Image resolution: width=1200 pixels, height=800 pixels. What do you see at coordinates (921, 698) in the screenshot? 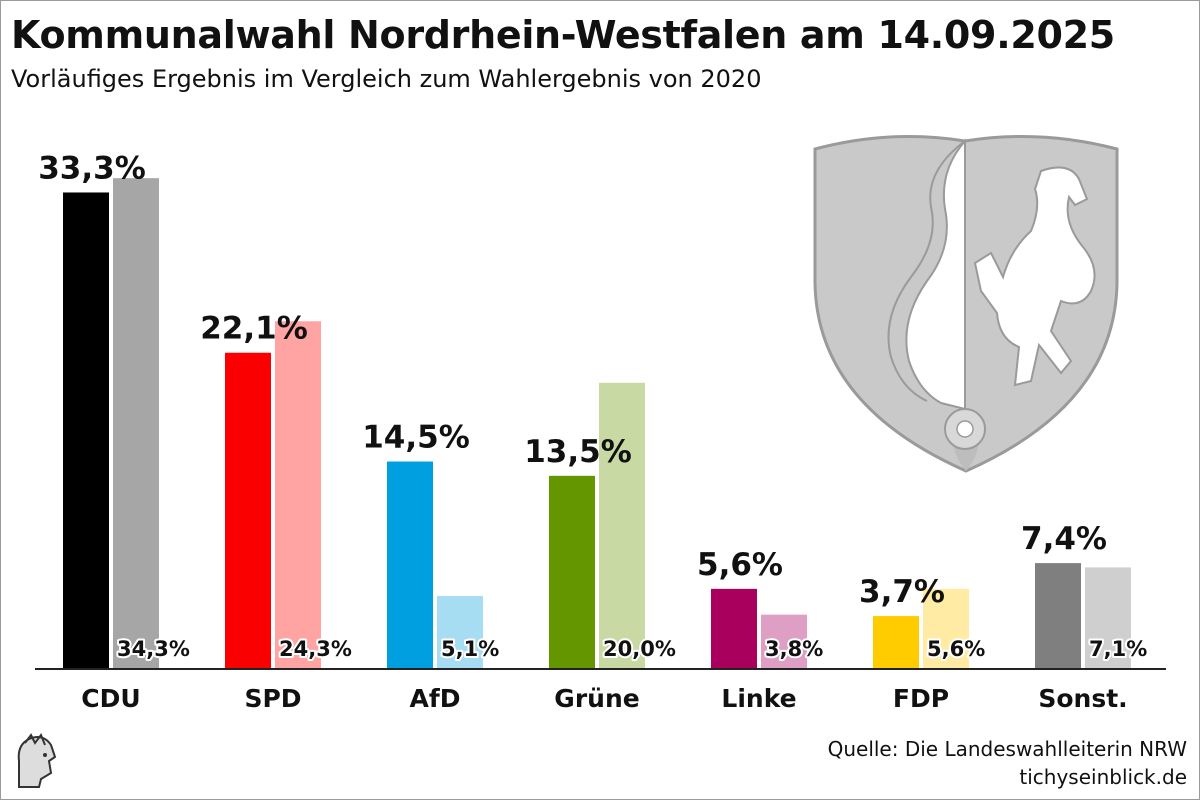
I see `category-label-fdp: FDP` at bounding box center [921, 698].